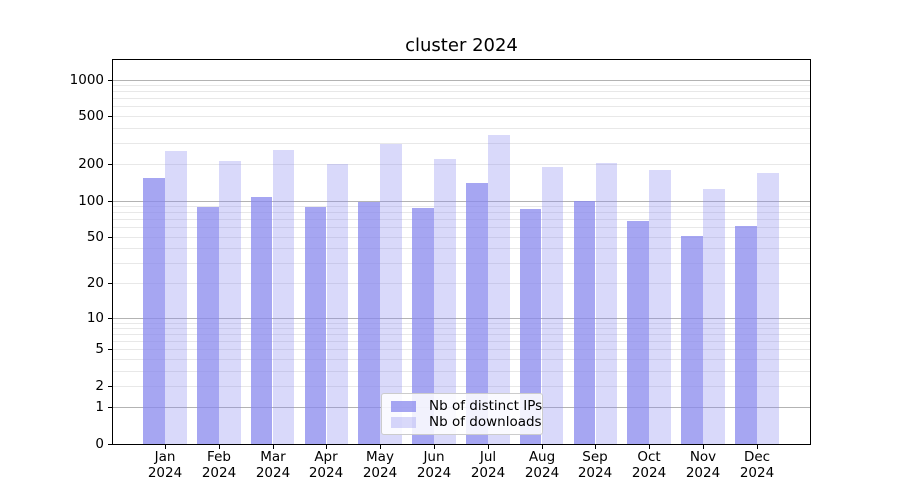 The height and width of the screenshot is (500, 900). I want to click on bar-nb-of-distinct-ips-oct, so click(638, 332).